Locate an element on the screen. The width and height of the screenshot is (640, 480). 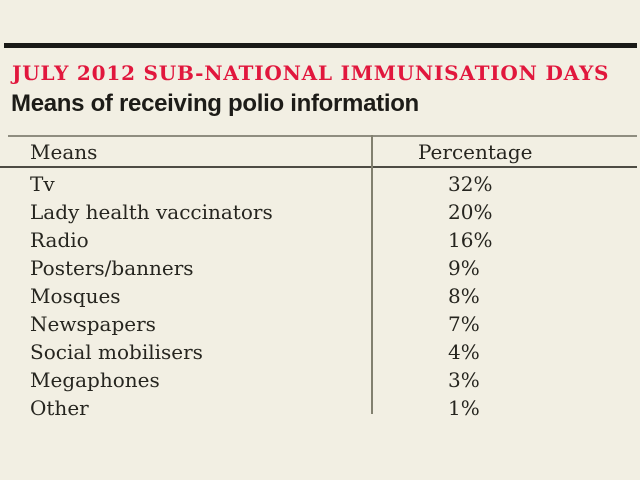
percentage-cell: 20% is located at coordinates (470, 212).